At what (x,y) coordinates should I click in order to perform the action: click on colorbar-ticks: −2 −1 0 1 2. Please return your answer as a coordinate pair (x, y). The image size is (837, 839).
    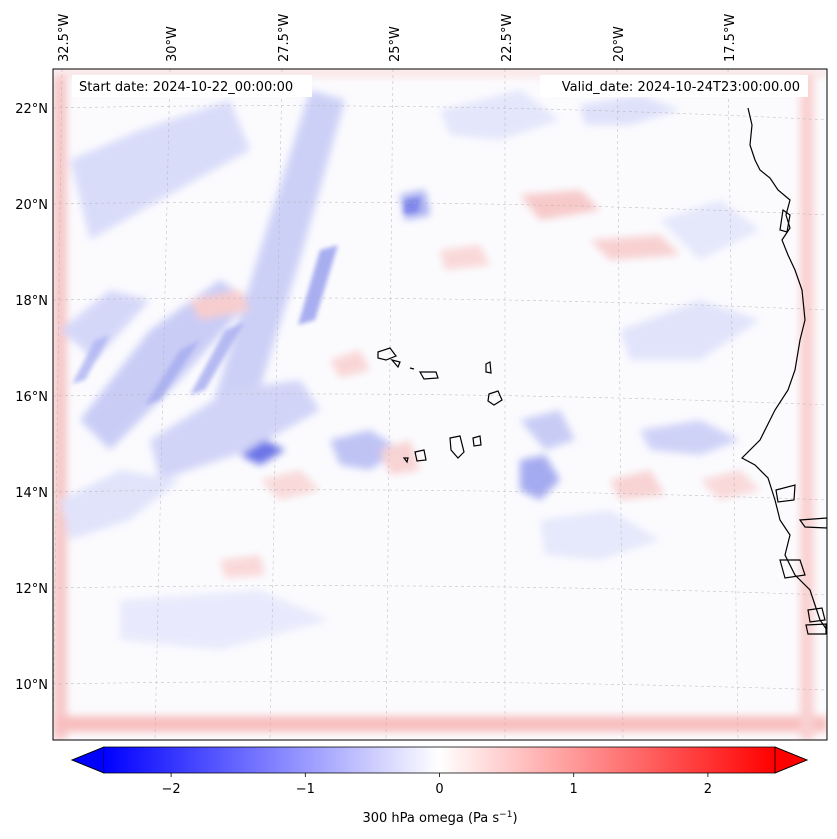
    Looking at the image, I should click on (437, 785).